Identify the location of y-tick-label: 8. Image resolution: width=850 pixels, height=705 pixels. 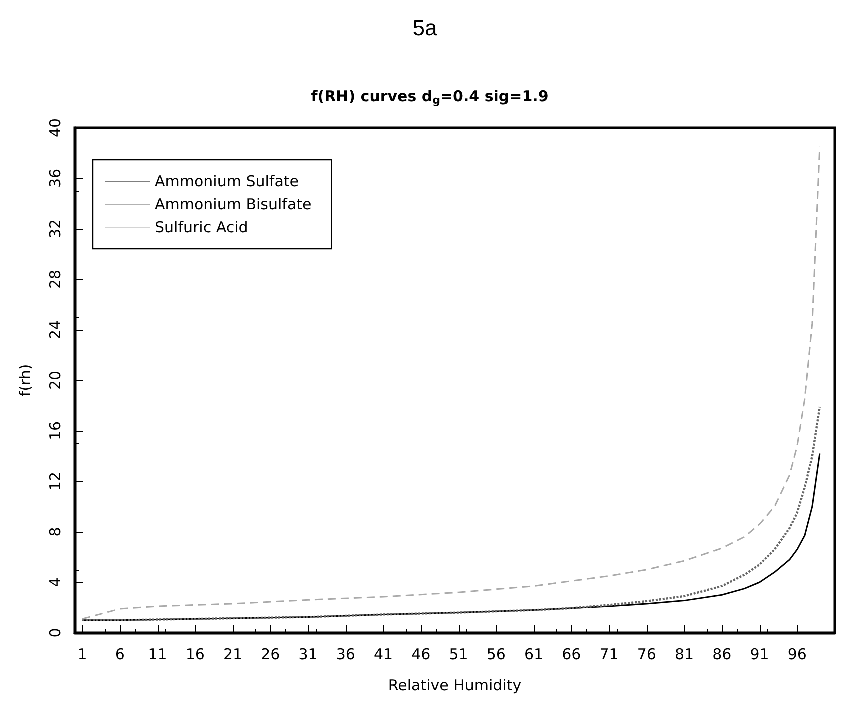
(55, 532).